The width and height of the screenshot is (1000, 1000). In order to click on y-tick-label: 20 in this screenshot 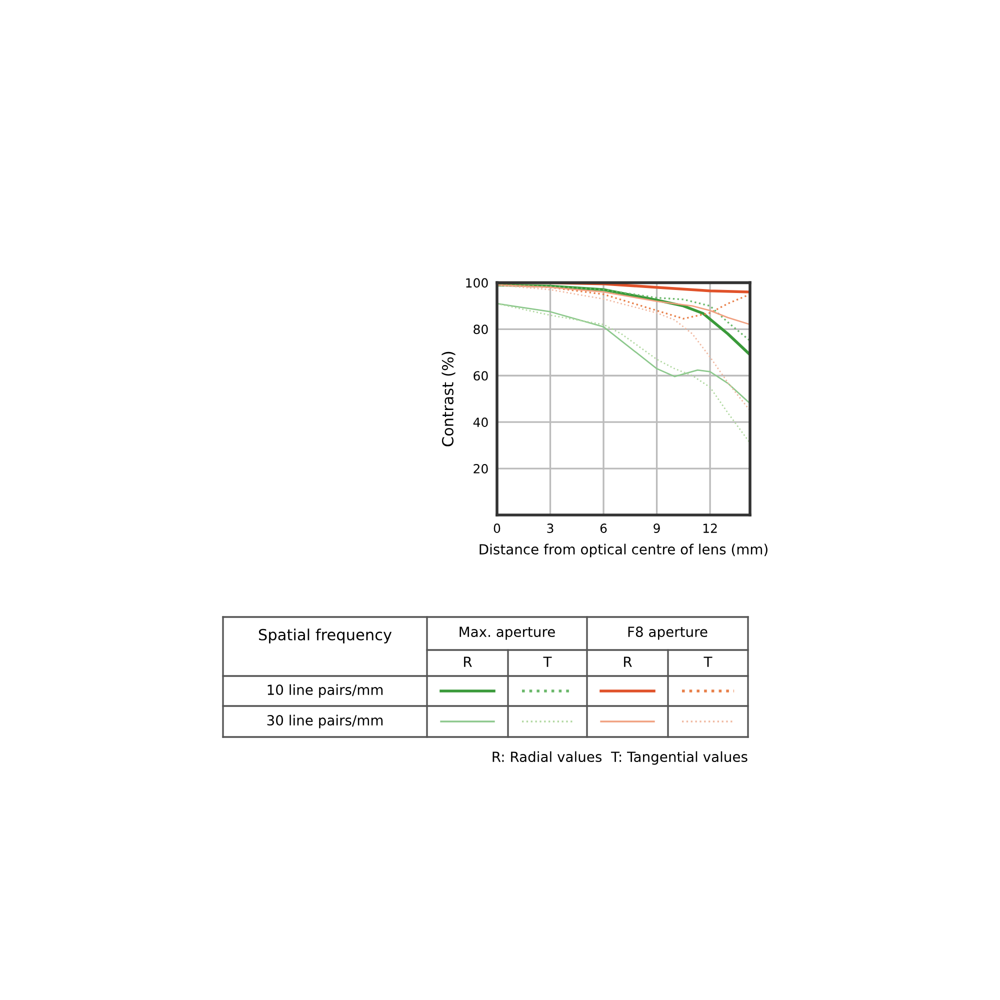, I will do `click(481, 469)`.